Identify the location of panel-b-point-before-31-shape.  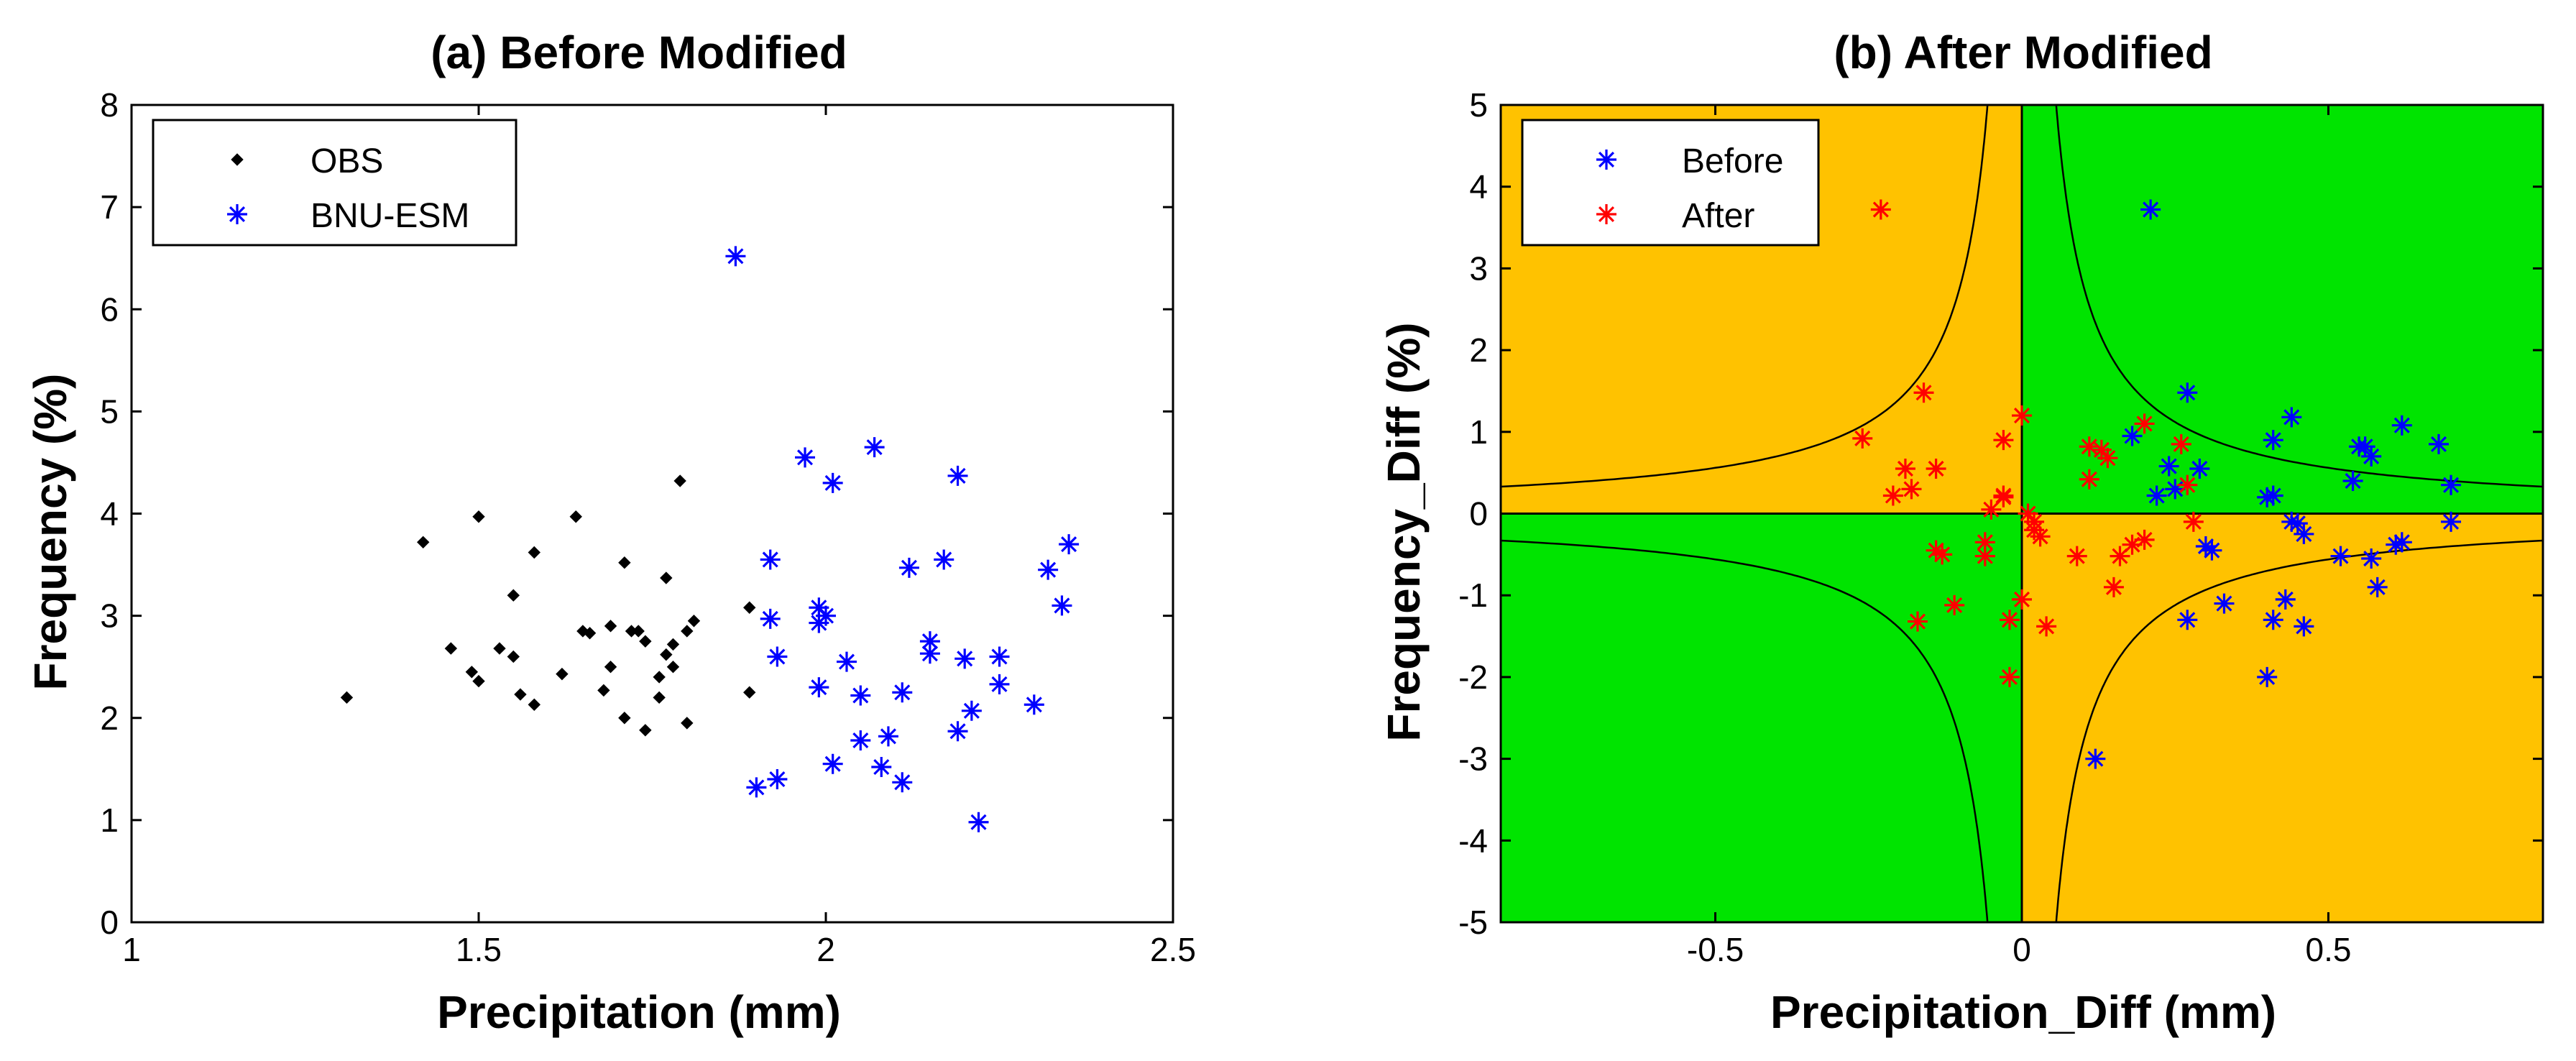
(2401, 542).